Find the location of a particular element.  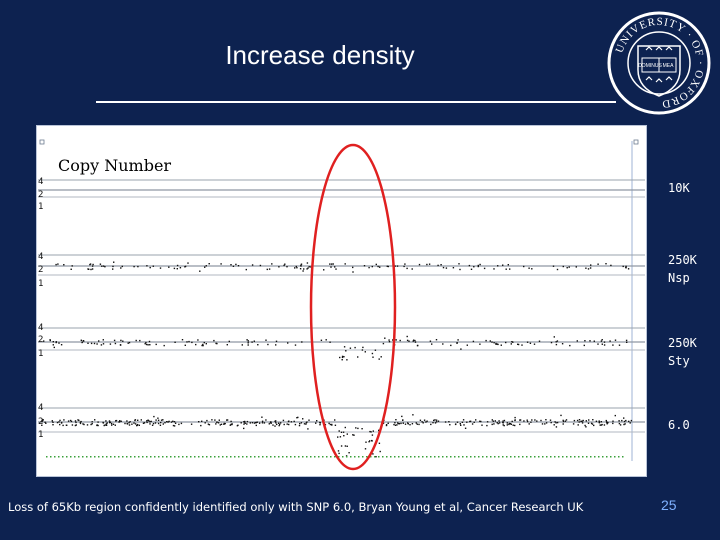

track2-tick-2: 2 is located at coordinates (41, 270).